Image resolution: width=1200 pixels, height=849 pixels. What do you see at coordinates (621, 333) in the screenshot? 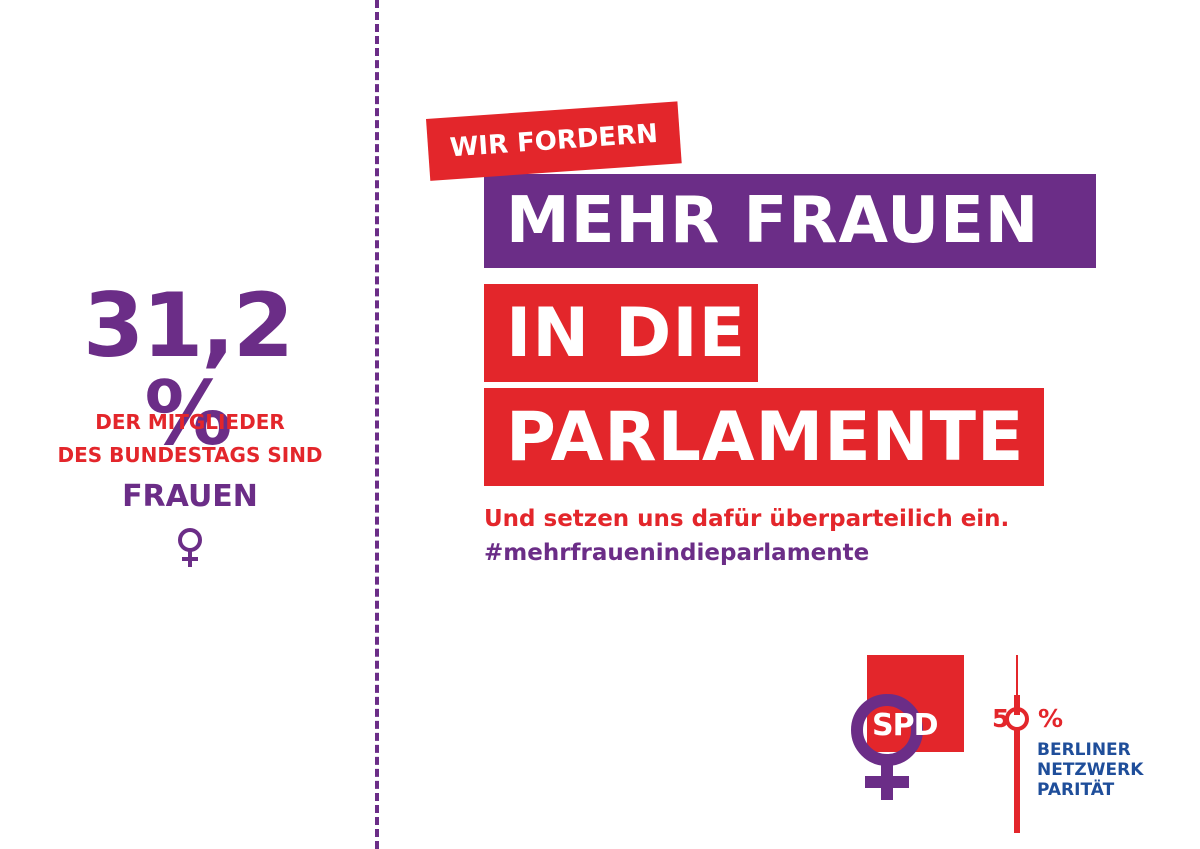
I see `headline-line2: IN DIE` at bounding box center [621, 333].